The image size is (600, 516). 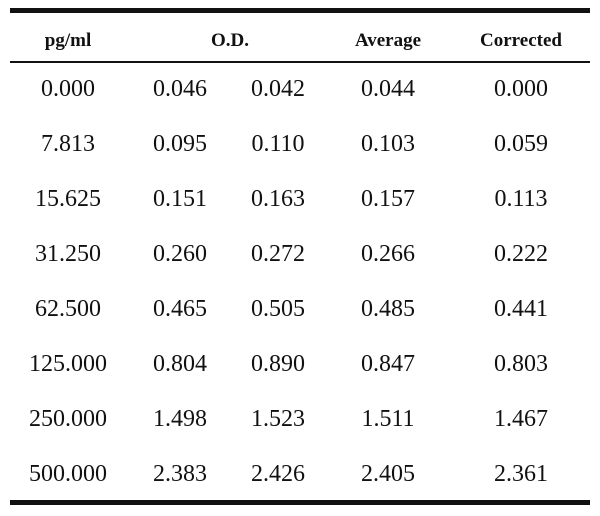 I want to click on cell-od-2: 0.272, so click(x=278, y=254).